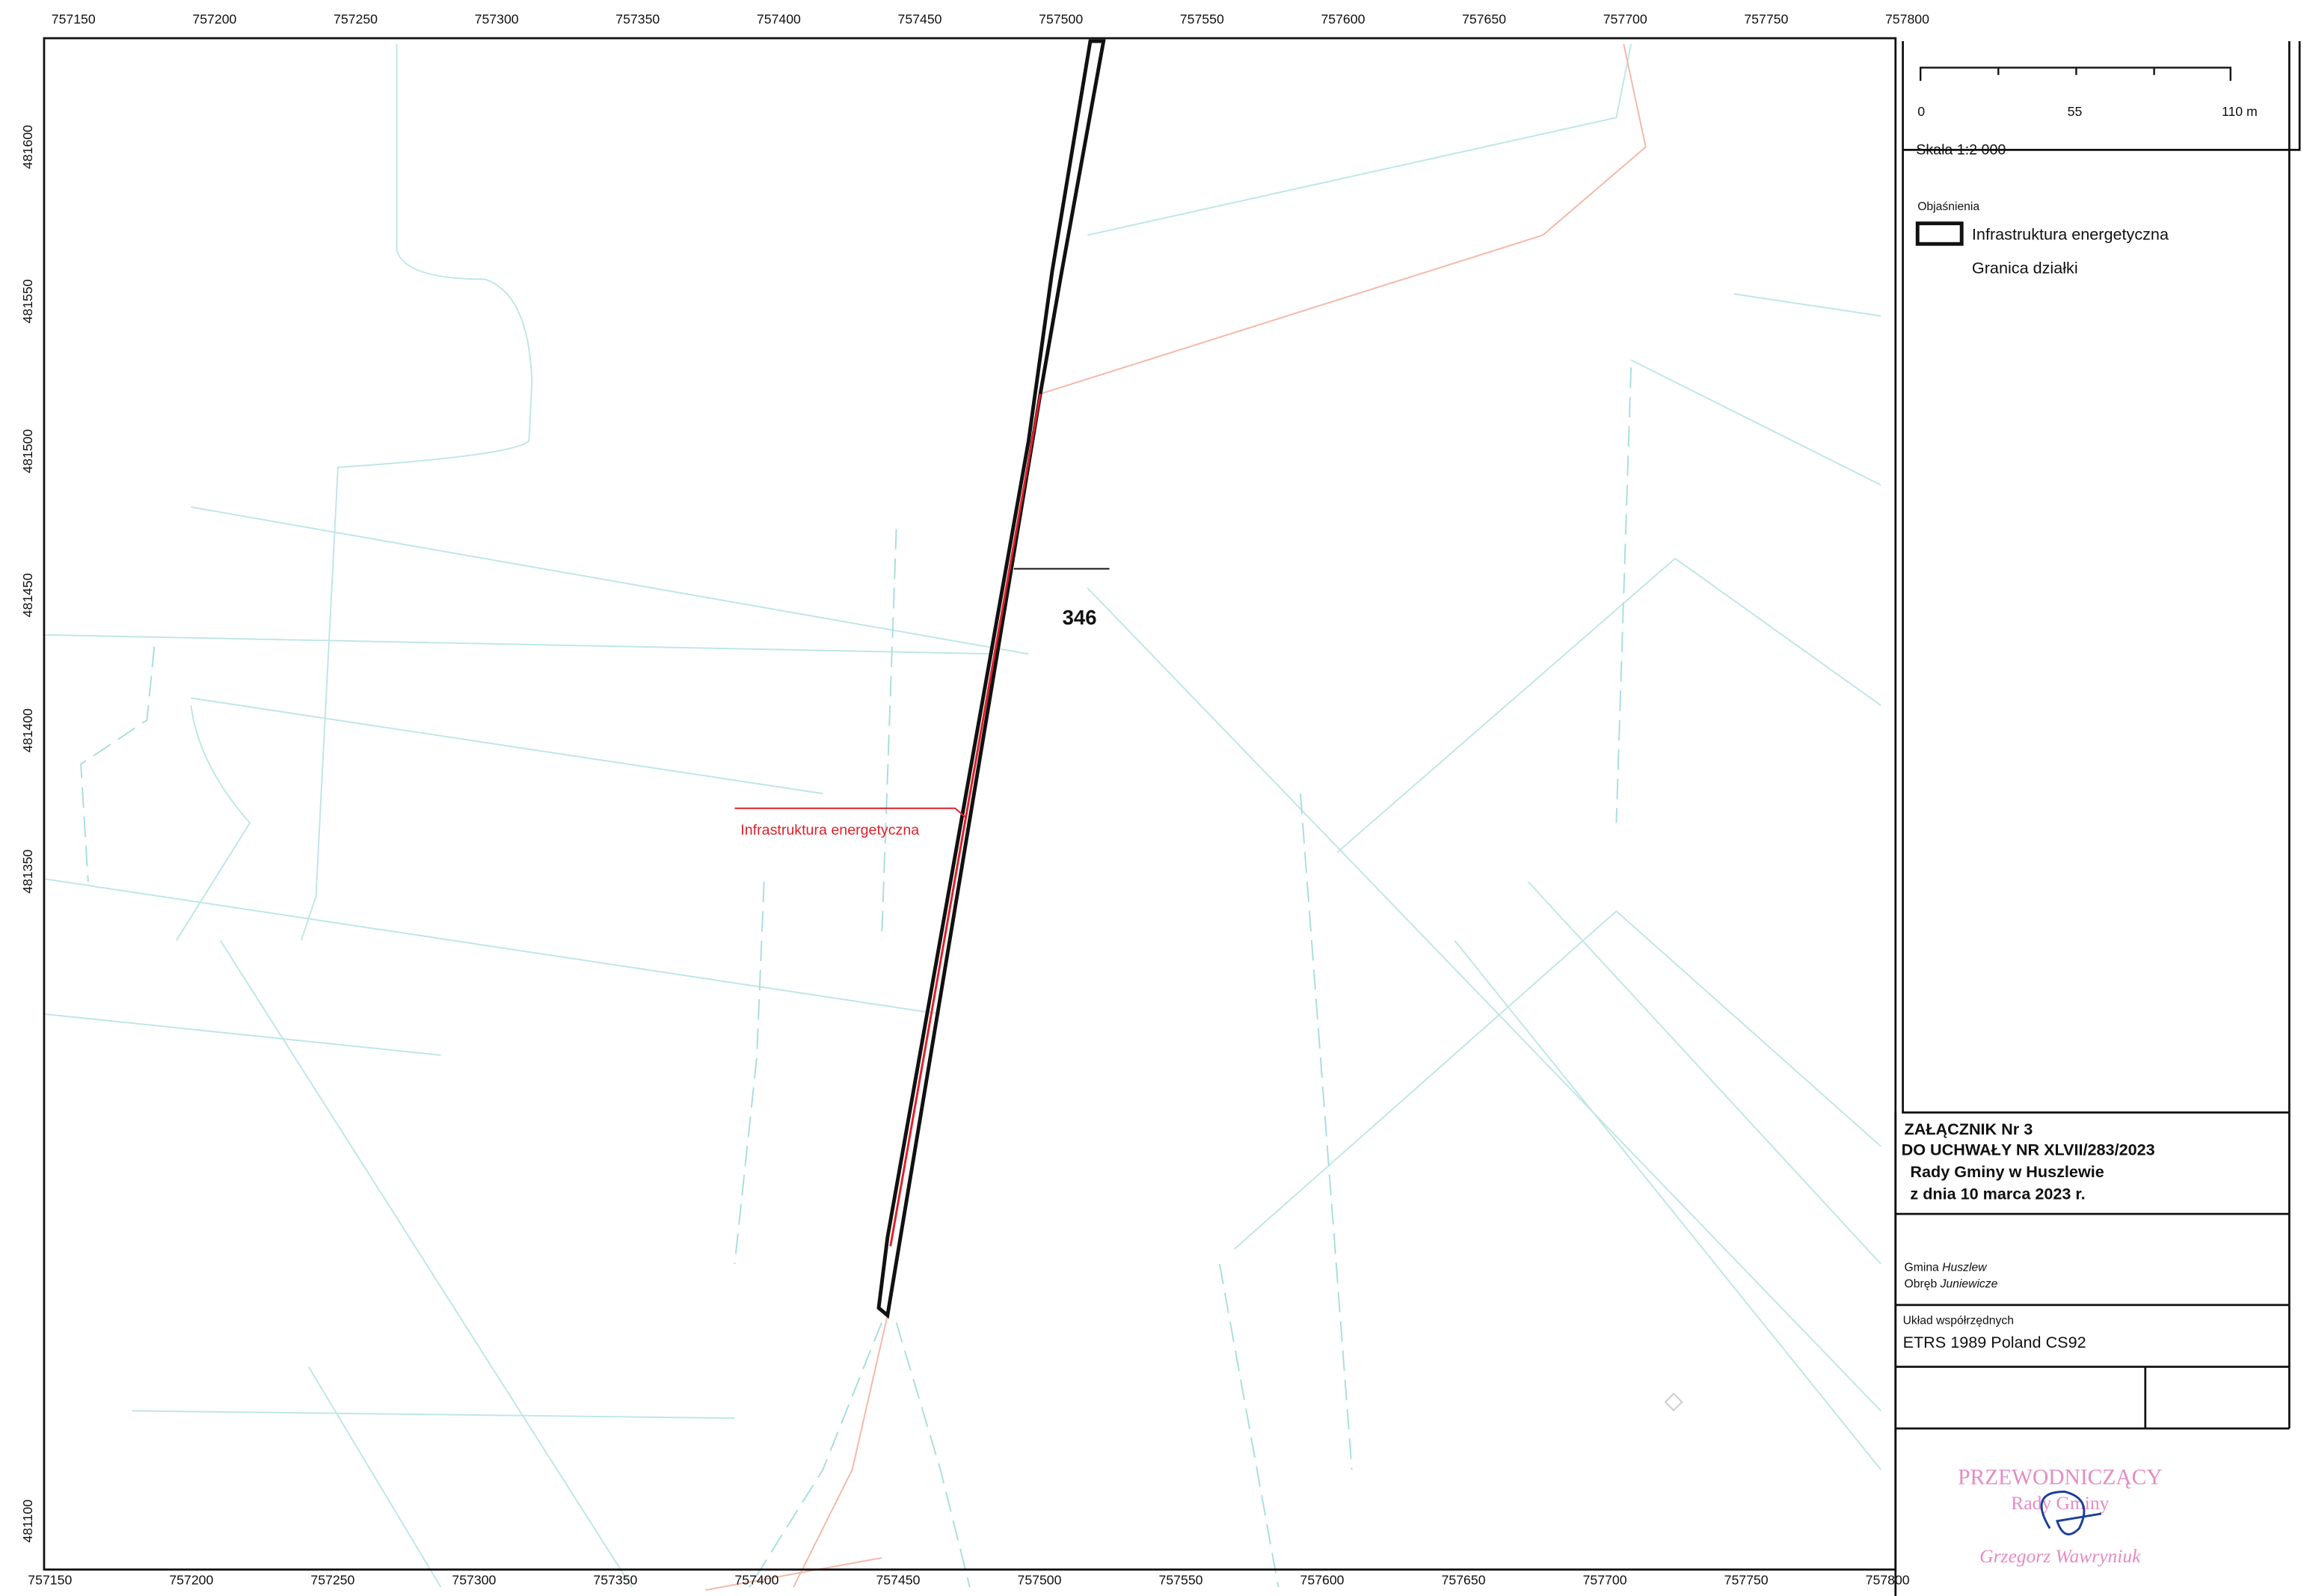 The height and width of the screenshot is (1596, 2304). I want to click on scale-text: Skala 1:2 000, so click(1961, 149).